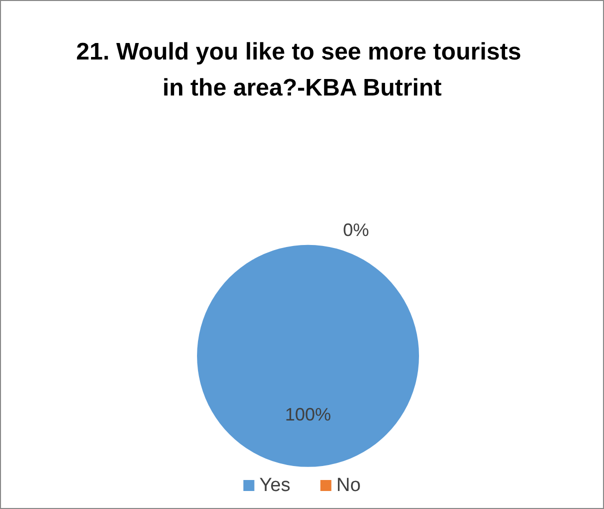  What do you see at coordinates (274, 485) in the screenshot?
I see `legend-label: Yes` at bounding box center [274, 485].